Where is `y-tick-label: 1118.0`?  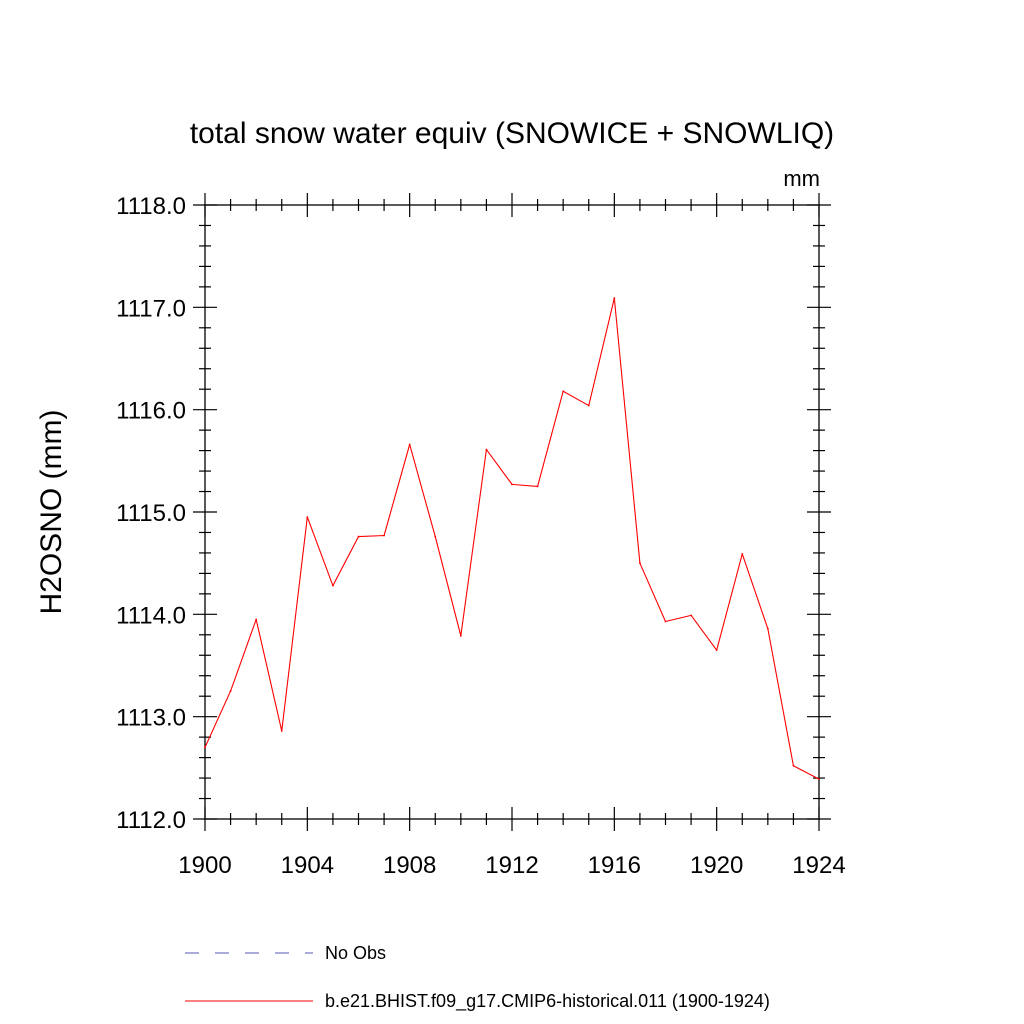 y-tick-label: 1118.0 is located at coordinates (151, 206).